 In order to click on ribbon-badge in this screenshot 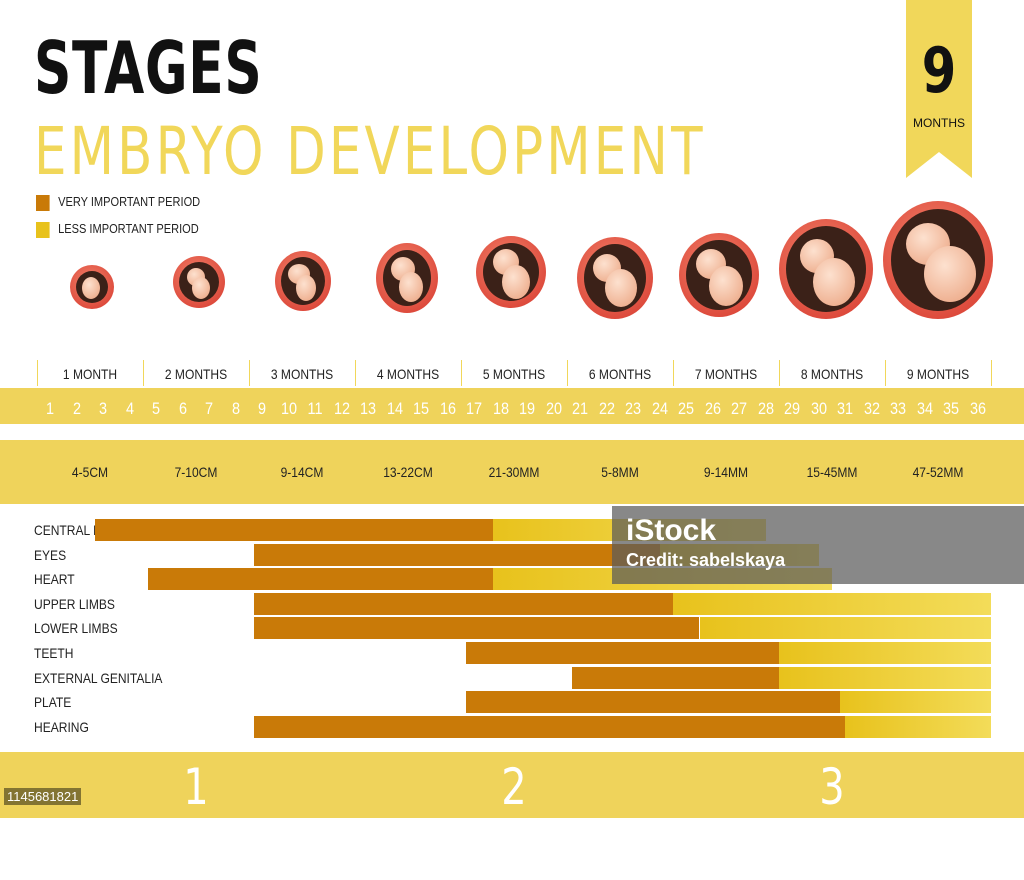, I will do `click(939, 89)`.